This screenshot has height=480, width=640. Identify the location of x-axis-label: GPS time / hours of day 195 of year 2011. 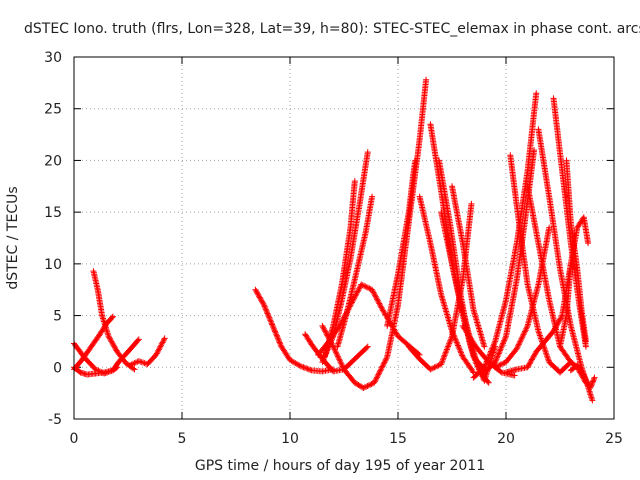
(340, 466).